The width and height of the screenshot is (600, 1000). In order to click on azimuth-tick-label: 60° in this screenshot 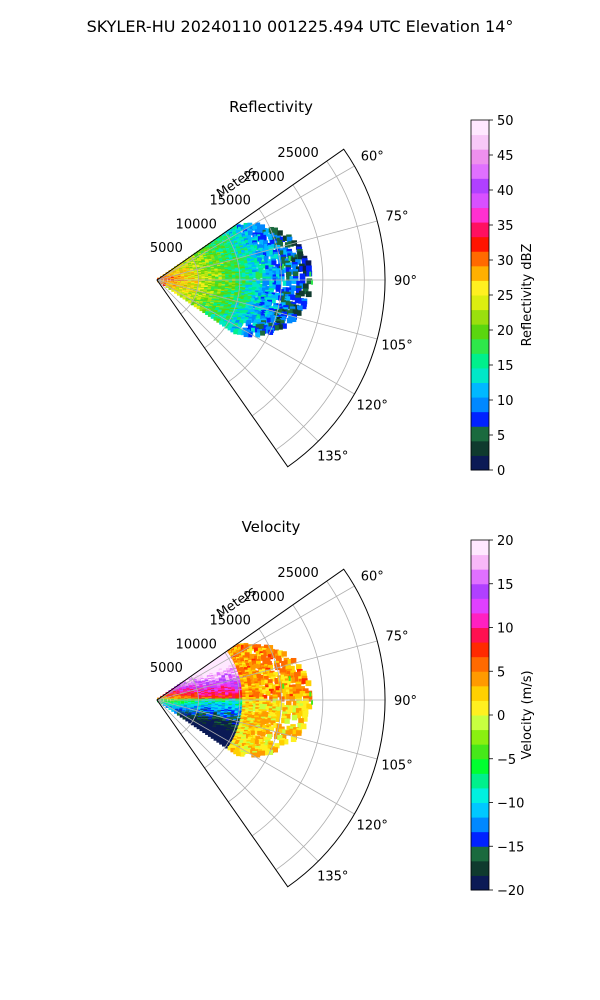, I will do `click(372, 577)`.